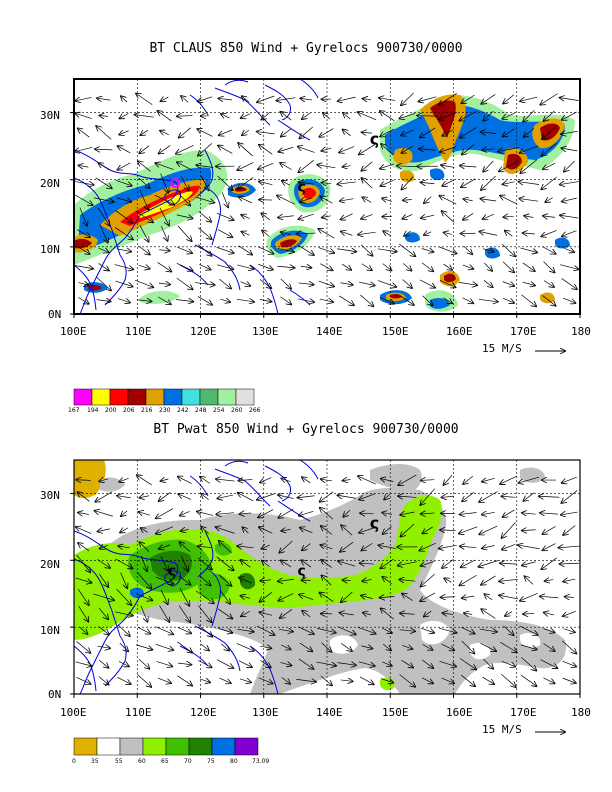  I want to click on gyre-marker: ς, so click(172, 571).